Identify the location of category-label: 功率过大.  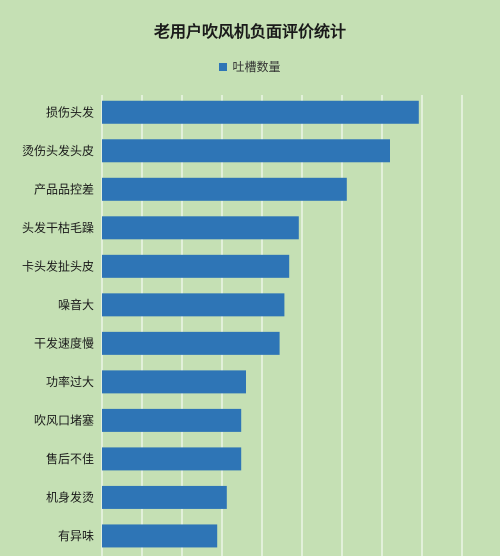
(70, 381).